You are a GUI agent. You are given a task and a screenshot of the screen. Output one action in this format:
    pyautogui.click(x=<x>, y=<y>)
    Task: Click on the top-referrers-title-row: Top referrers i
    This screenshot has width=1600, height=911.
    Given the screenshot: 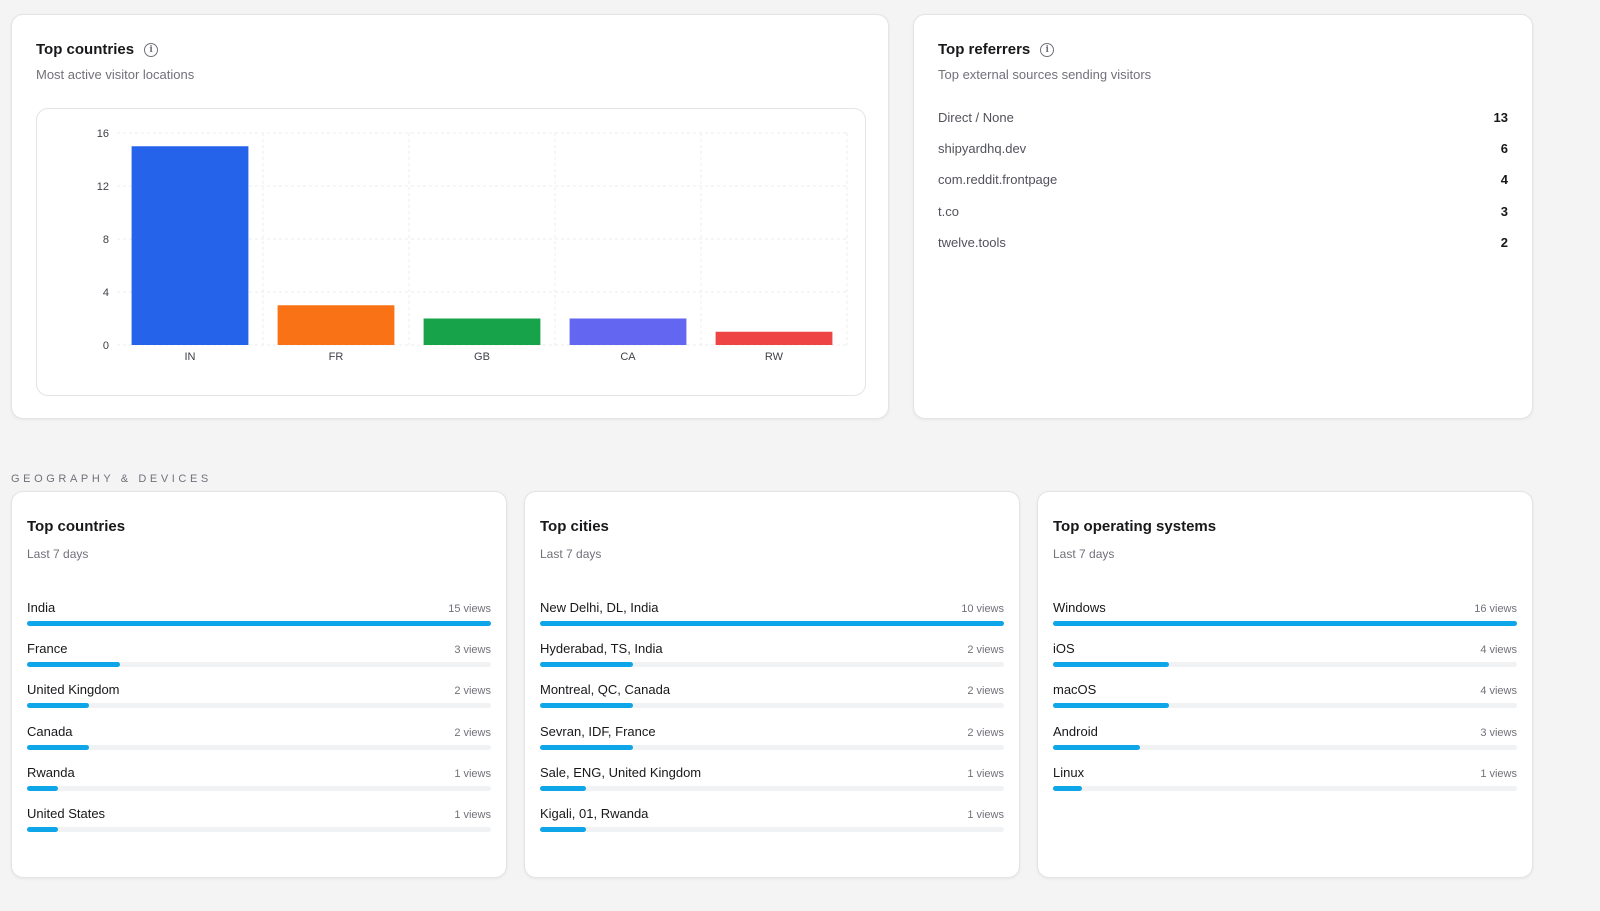 What is the action you would take?
    pyautogui.click(x=996, y=49)
    